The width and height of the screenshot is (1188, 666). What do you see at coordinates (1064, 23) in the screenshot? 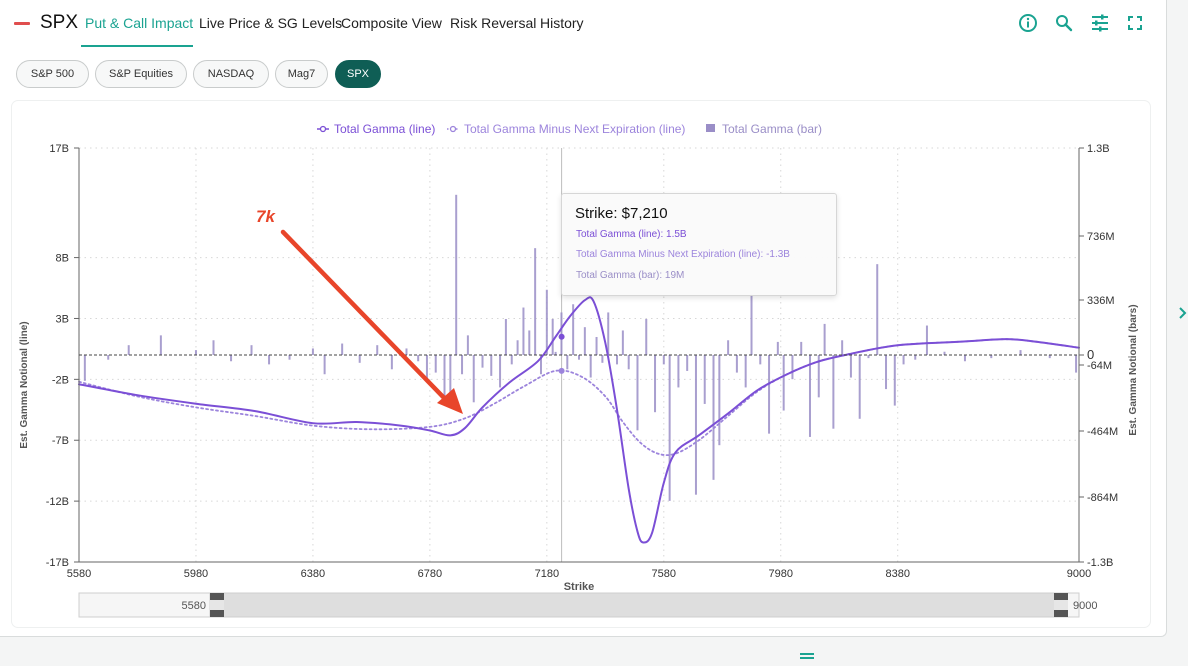
I see `search-icon` at bounding box center [1064, 23].